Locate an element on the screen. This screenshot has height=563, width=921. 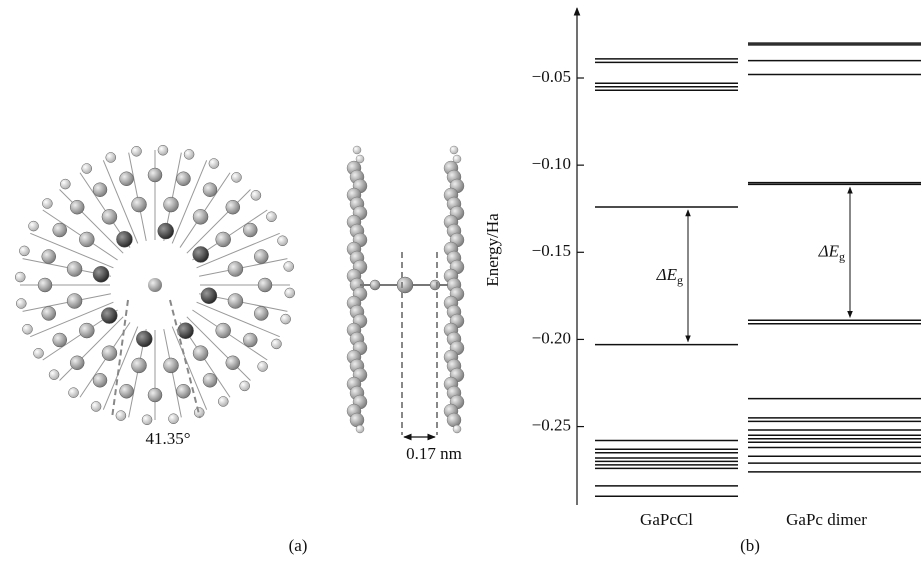
y-tick-label: −0.20 is located at coordinates (551, 337).